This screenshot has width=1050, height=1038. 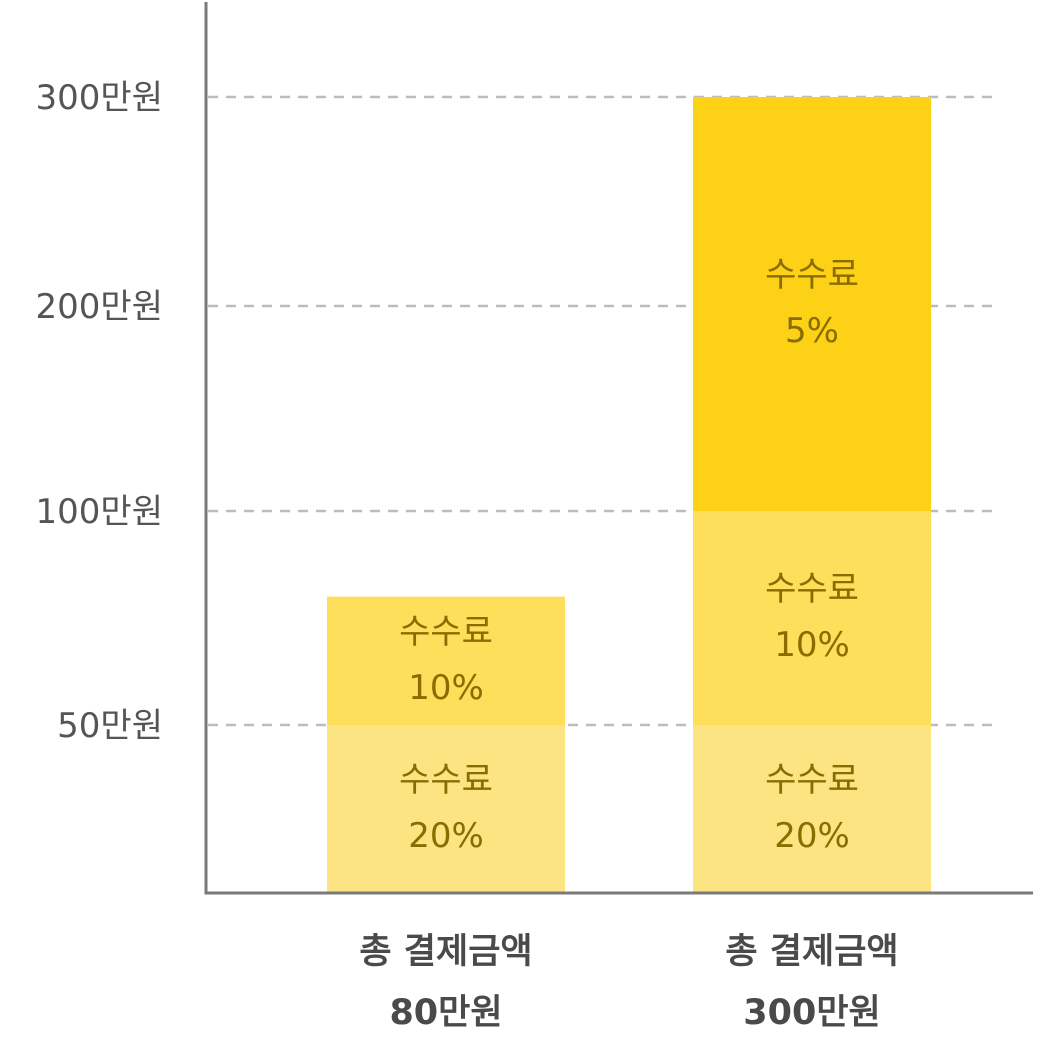 What do you see at coordinates (99, 412) in the screenshot?
I see `y-tick-labels: 50만원 100만원 200만원 300만원` at bounding box center [99, 412].